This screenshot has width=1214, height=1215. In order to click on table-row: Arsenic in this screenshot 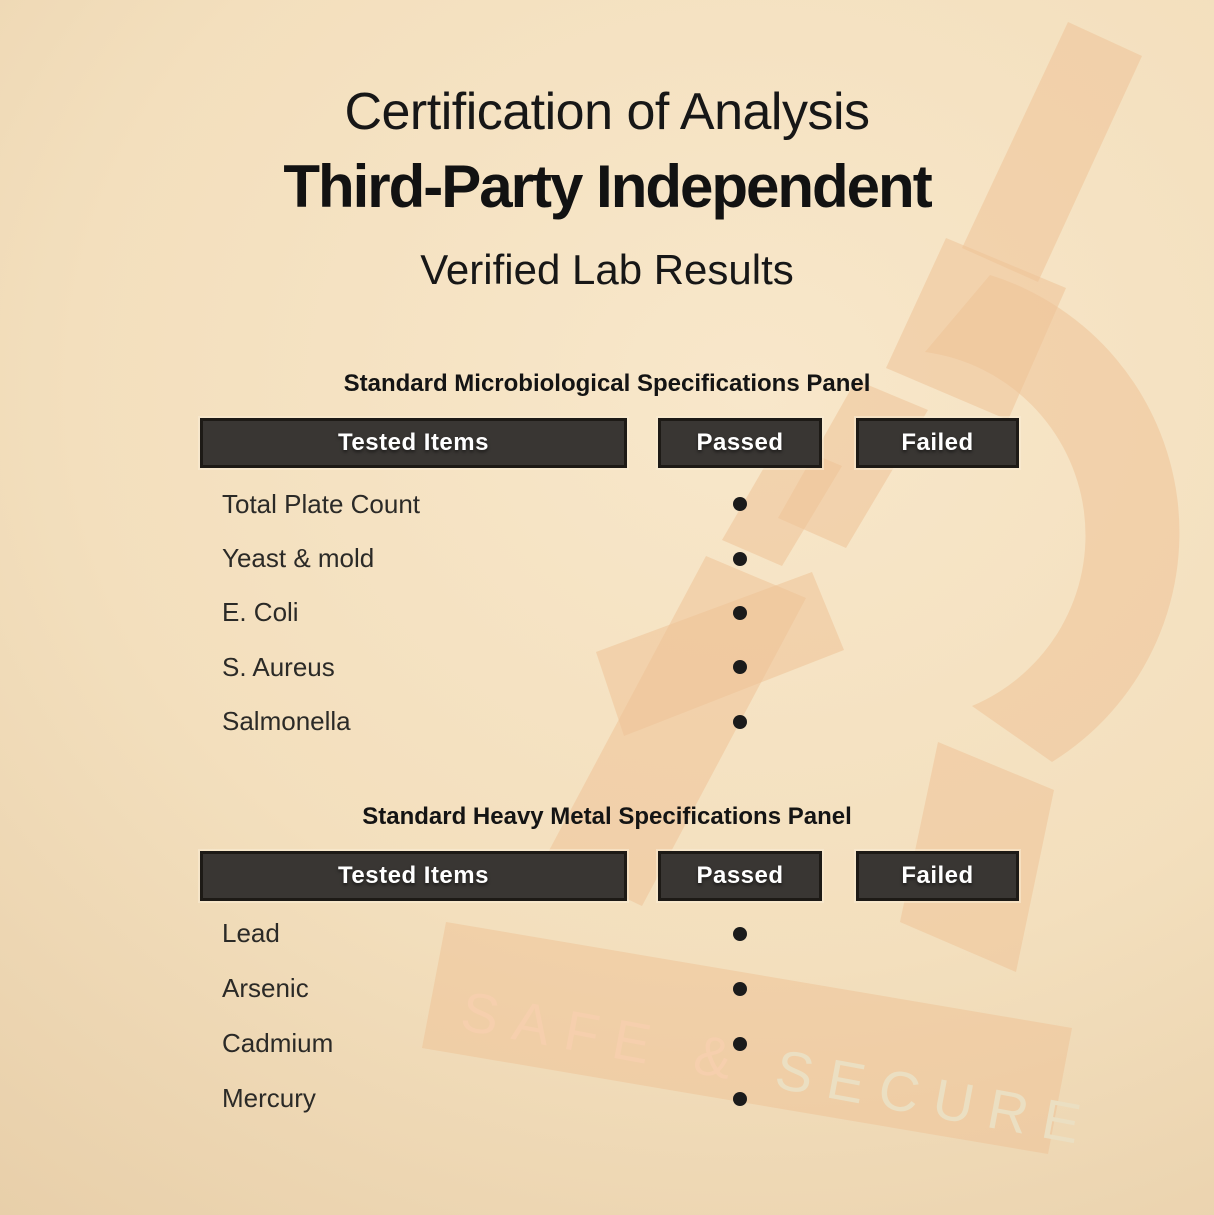, I will do `click(607, 988)`.